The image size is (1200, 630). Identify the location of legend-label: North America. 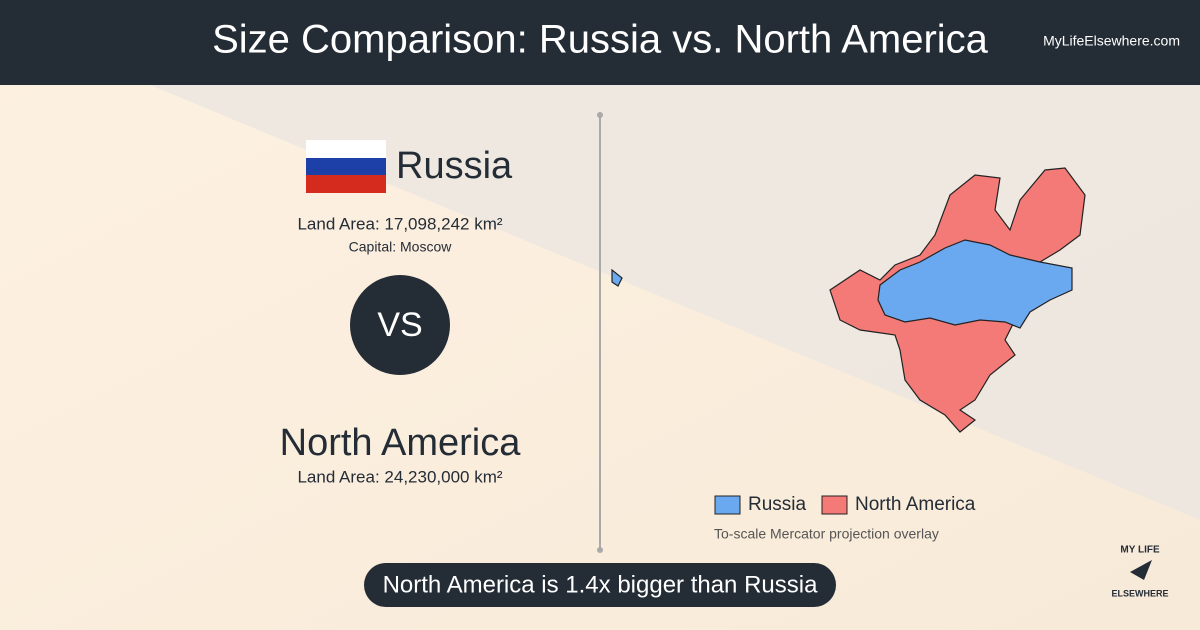
(915, 504).